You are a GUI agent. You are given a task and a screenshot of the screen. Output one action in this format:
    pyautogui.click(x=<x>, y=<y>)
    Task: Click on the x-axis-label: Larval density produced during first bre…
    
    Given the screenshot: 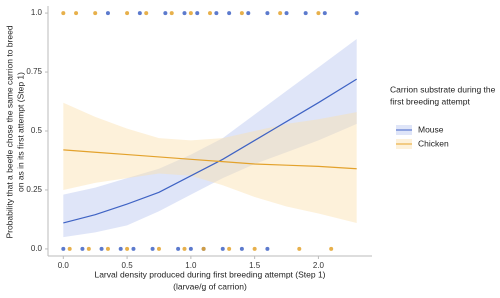 What is the action you would take?
    pyautogui.click(x=209, y=274)
    